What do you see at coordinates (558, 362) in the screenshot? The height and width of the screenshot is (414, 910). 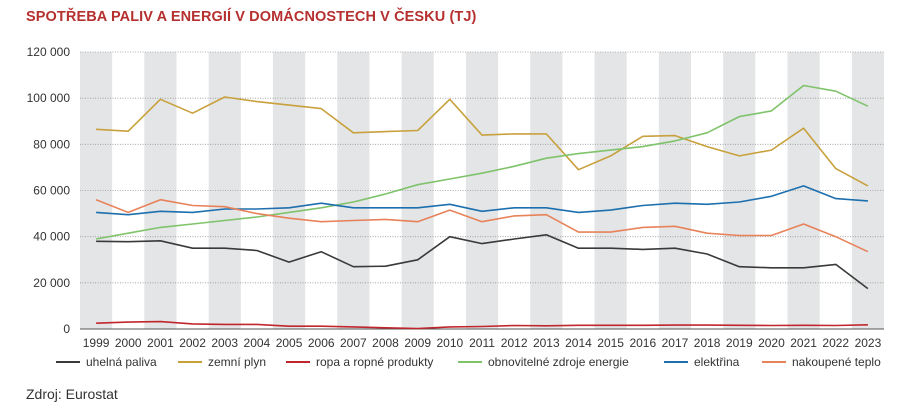 I see `legend-label: obnovitelné zdroje energie` at bounding box center [558, 362].